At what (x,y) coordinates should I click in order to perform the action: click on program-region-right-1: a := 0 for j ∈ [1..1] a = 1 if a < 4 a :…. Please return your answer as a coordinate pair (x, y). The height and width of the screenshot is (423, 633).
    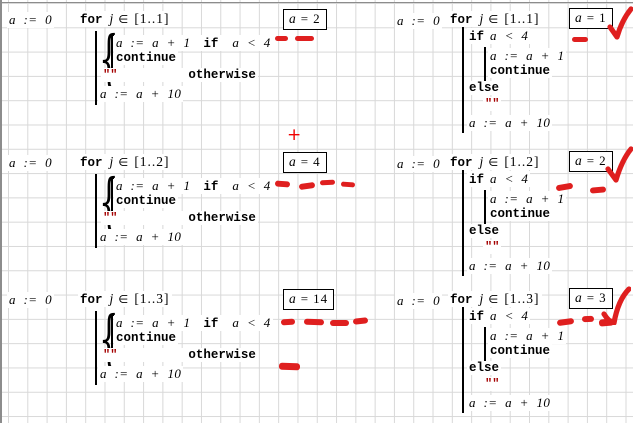
    Looking at the image, I should click on (511, 70).